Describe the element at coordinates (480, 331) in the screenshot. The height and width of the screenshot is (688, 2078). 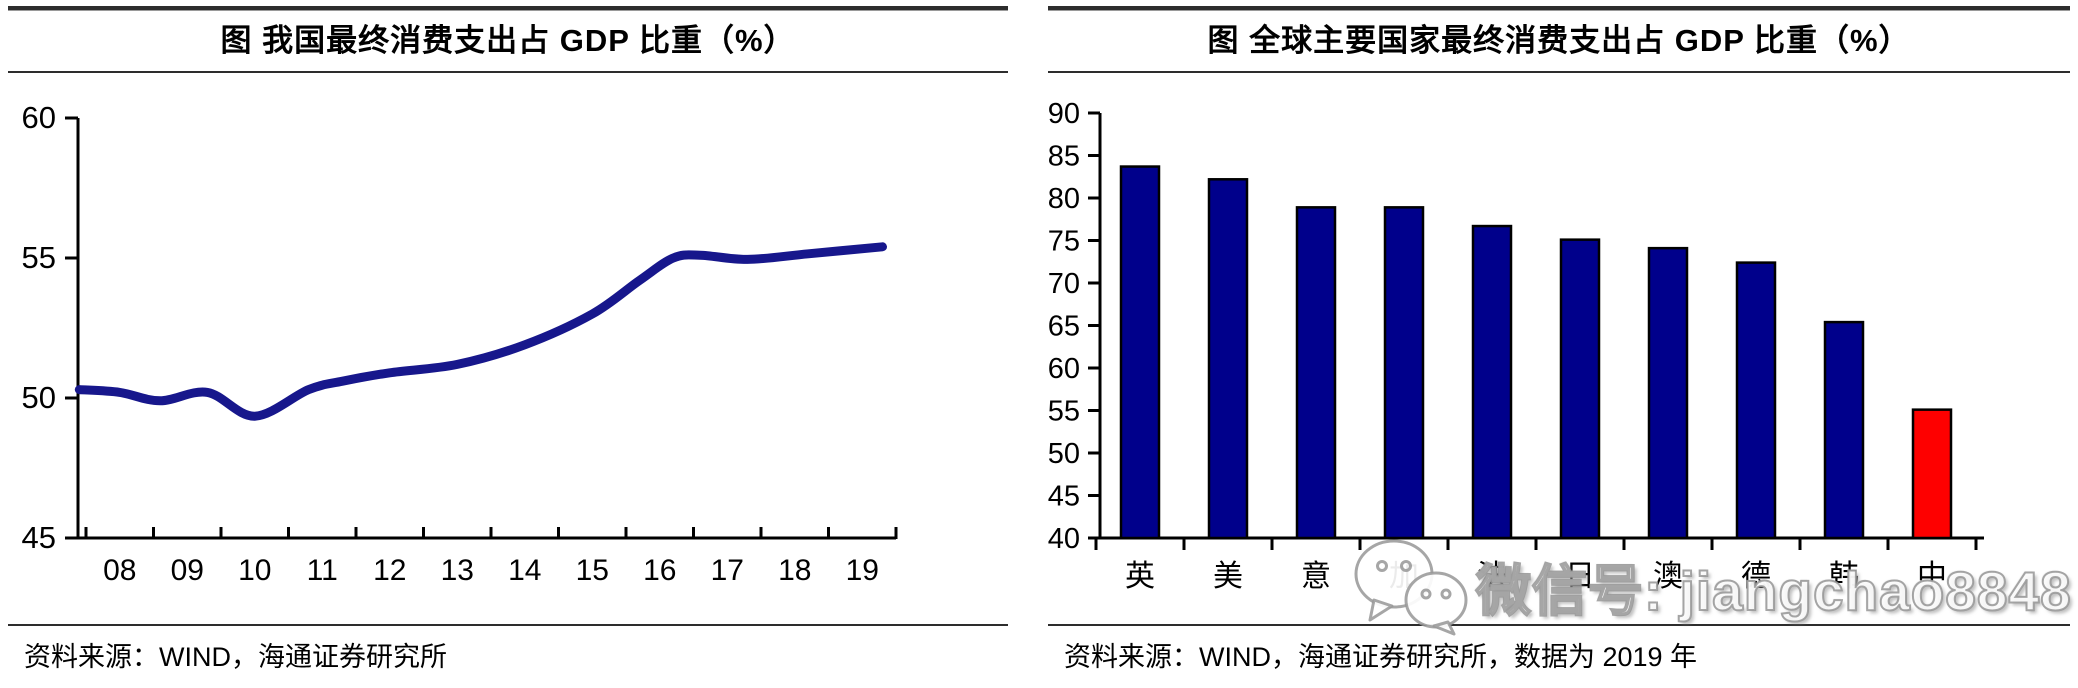
I see `consumption-line-series` at that location.